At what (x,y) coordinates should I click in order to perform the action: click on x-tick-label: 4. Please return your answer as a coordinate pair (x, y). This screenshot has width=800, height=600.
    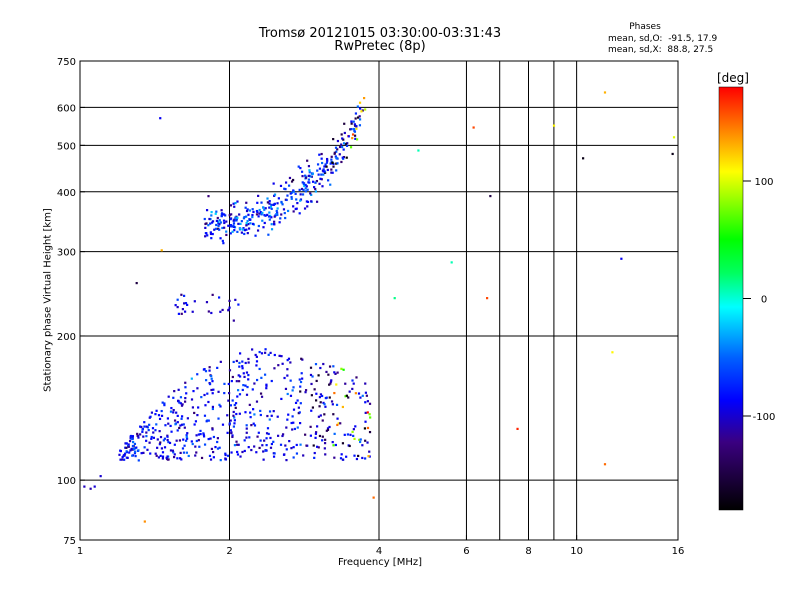
    Looking at the image, I should click on (379, 551).